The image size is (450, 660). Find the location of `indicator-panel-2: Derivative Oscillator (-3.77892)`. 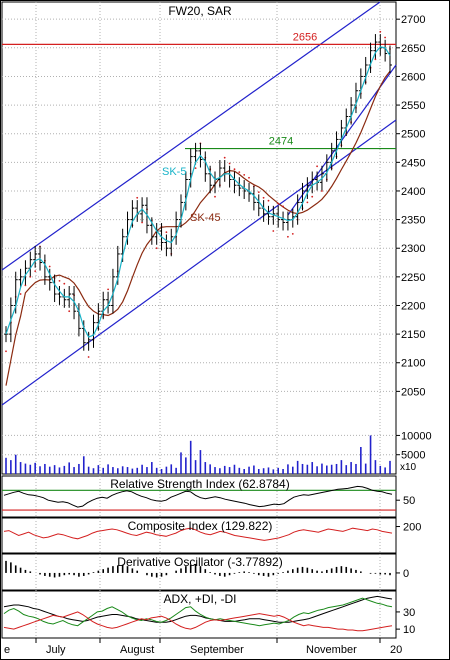

indicator-panel-2: Derivative Oscillator (-3.77892) is located at coordinates (198, 566).